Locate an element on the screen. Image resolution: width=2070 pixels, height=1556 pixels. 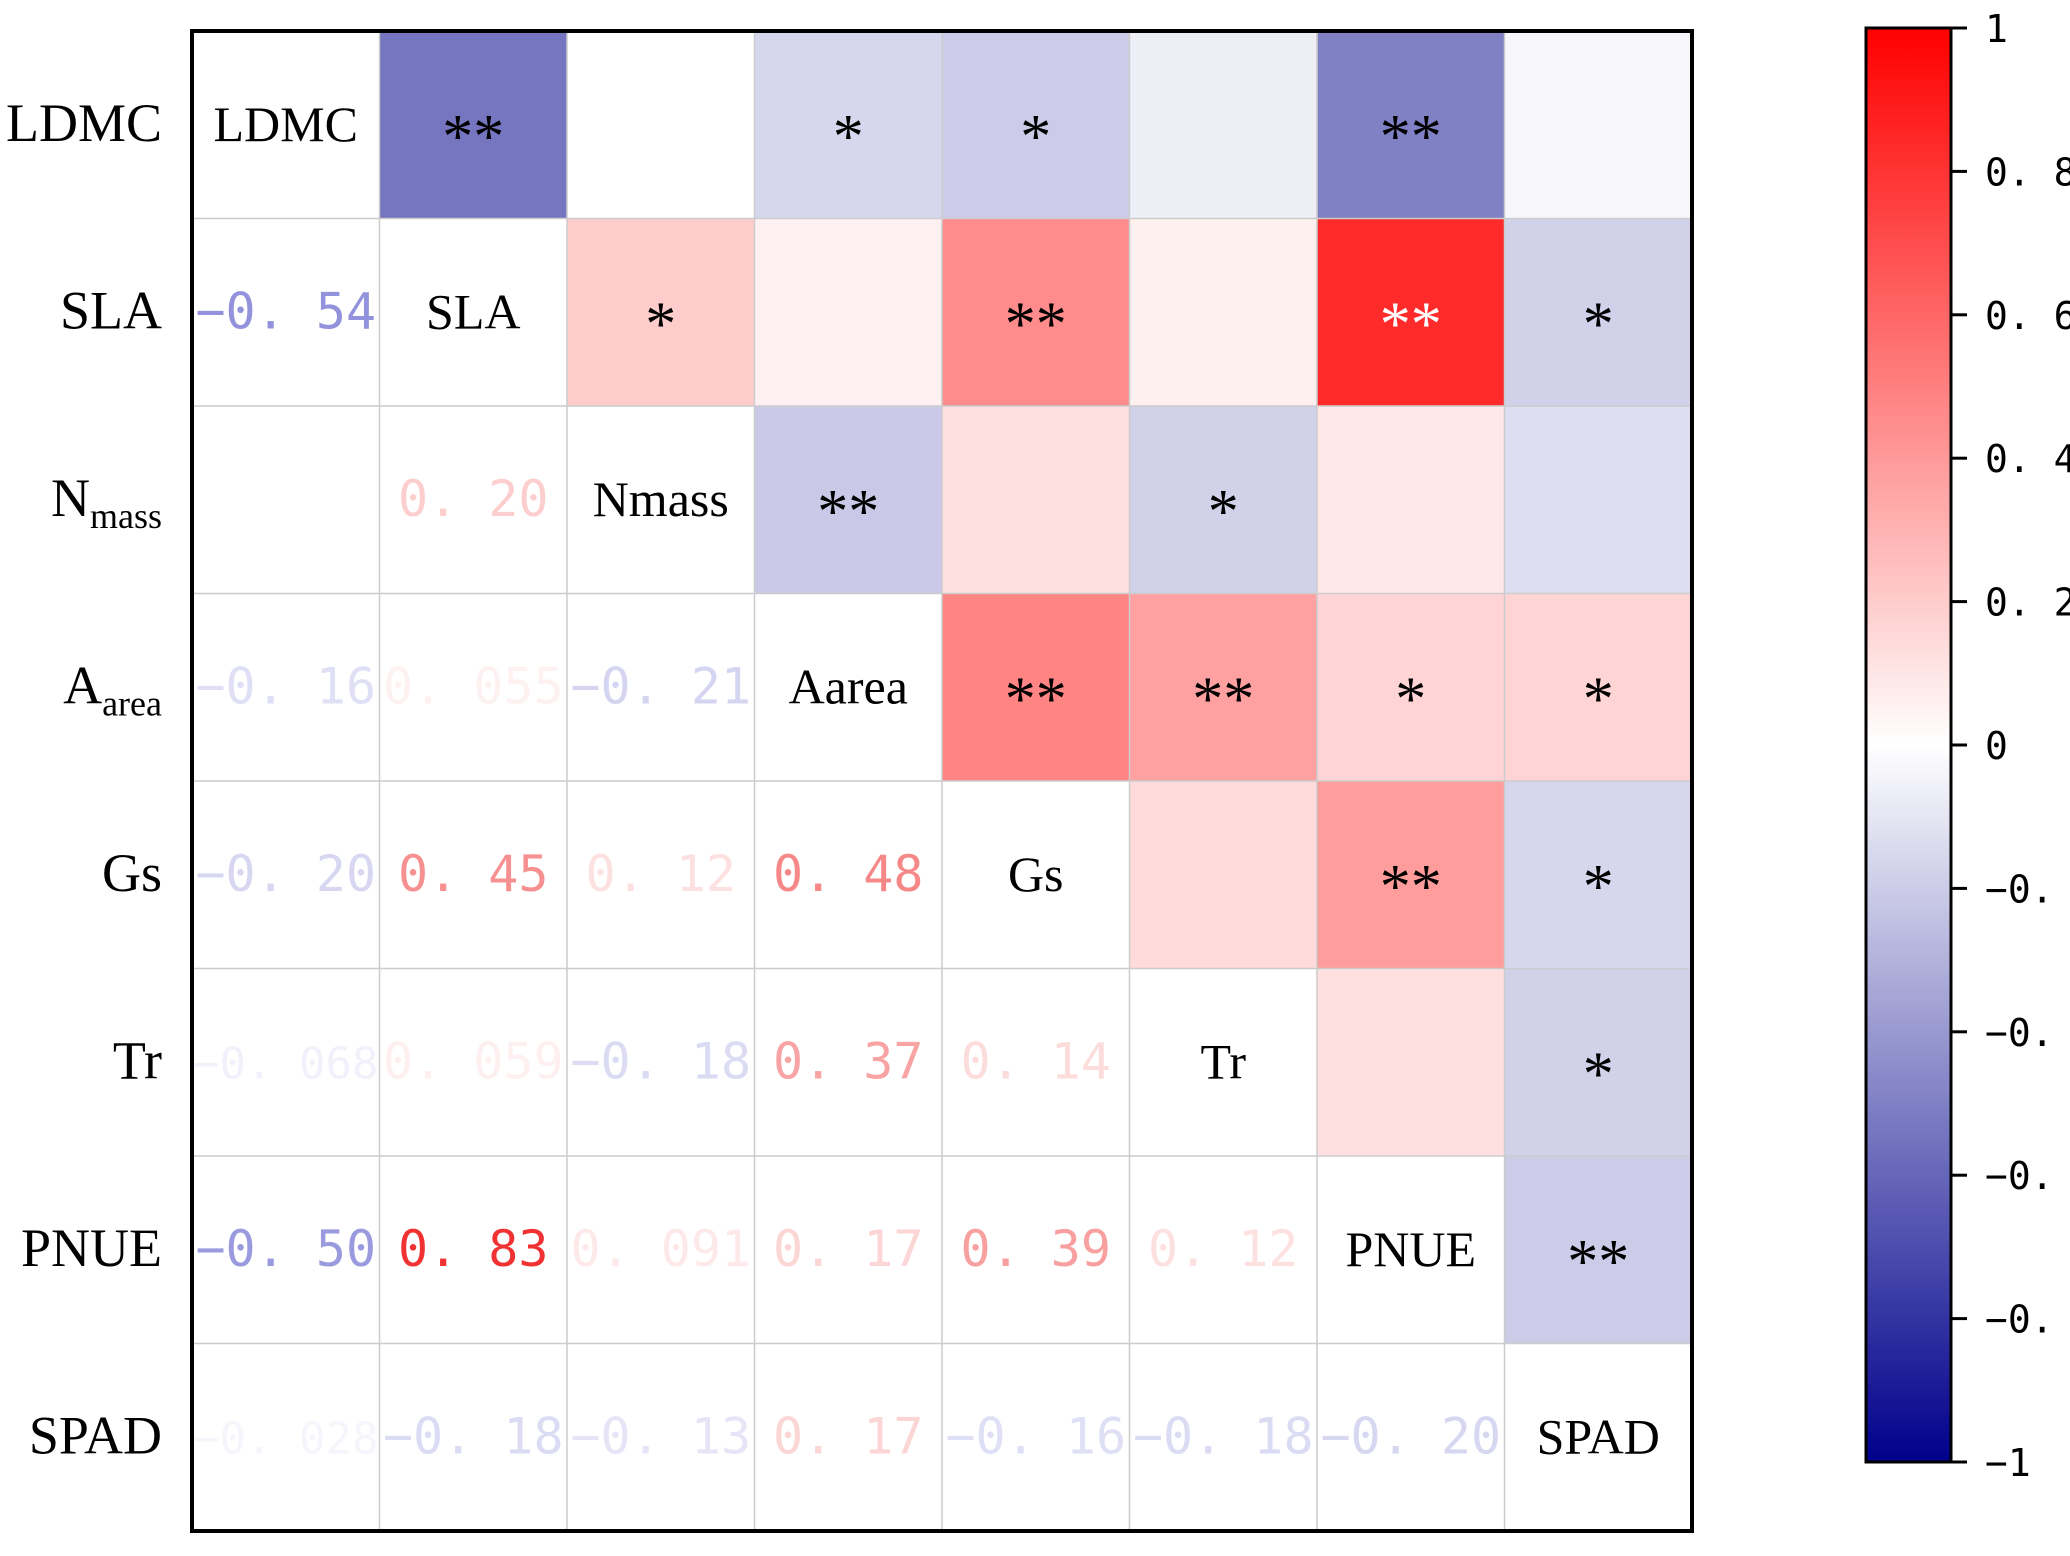
correlation-value: 0. 37 is located at coordinates (848, 1061).